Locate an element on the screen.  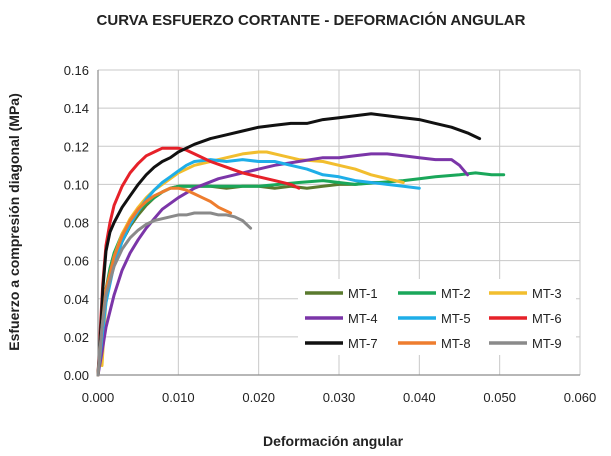
x-tick-label: 0.040 is located at coordinates (419, 397).